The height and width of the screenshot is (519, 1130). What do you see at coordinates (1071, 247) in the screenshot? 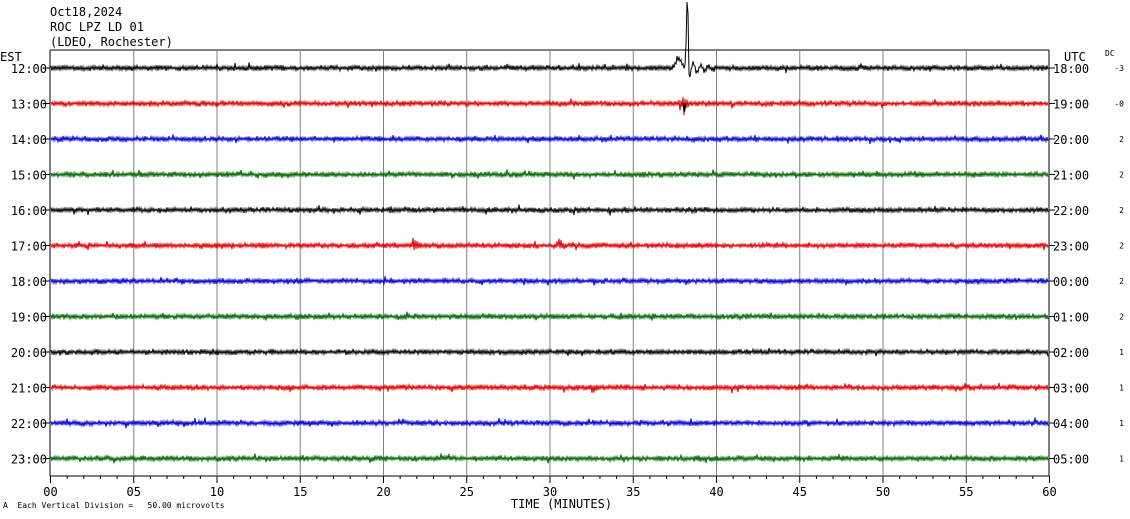
I see `row-label-utc: 23:00` at bounding box center [1071, 247].